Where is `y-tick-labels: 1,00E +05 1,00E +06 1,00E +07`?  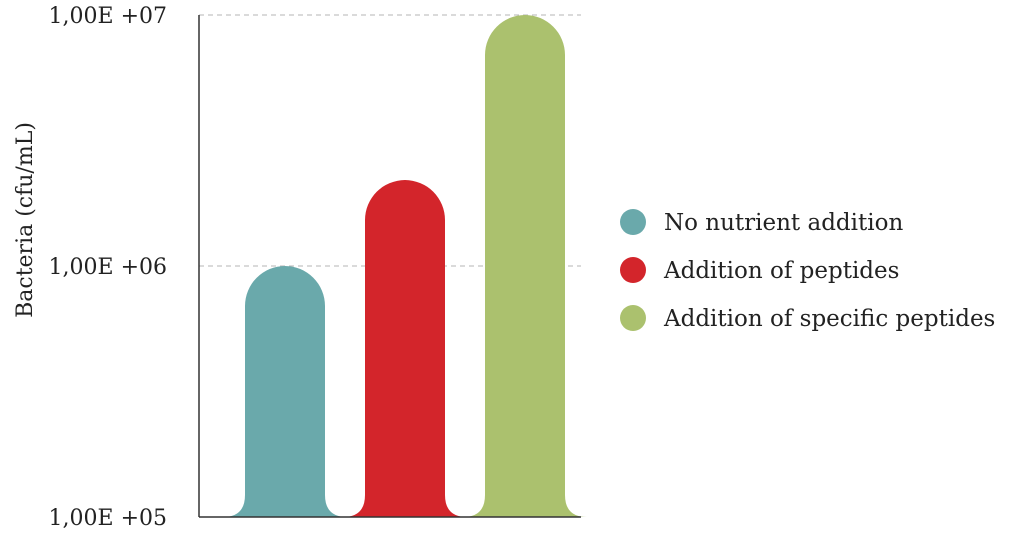 y-tick-labels: 1,00E +05 1,00E +06 1,00E +07 is located at coordinates (108, 267).